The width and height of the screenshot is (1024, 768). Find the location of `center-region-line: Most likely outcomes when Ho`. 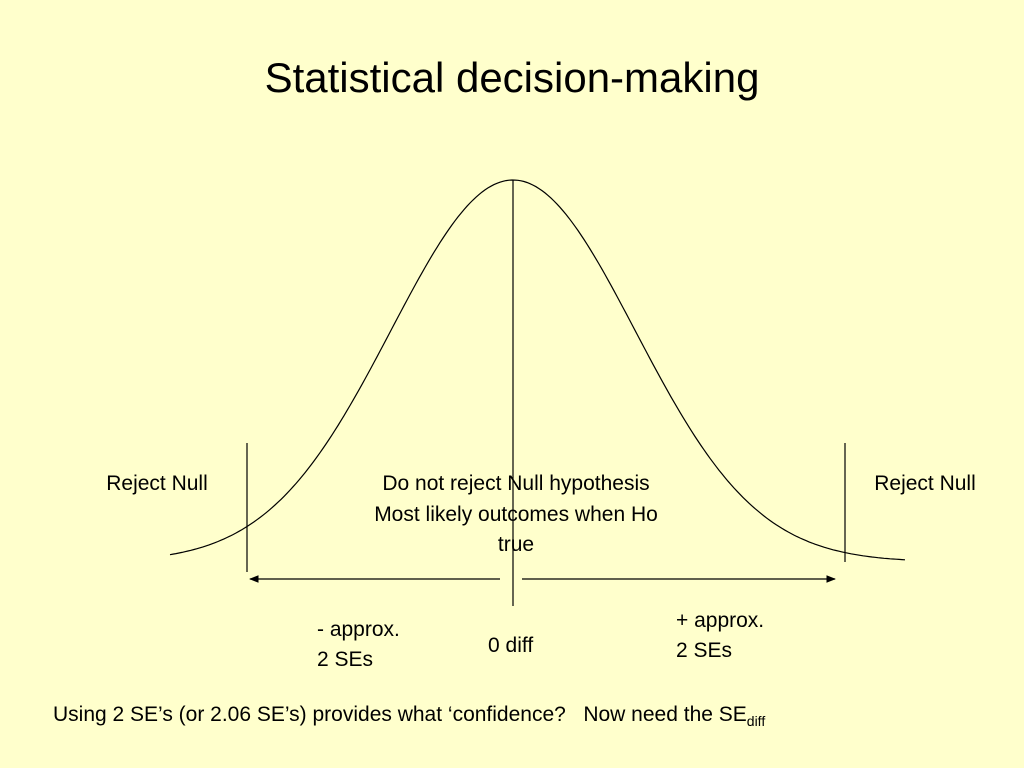

center-region-line: Most likely outcomes when Ho is located at coordinates (516, 514).